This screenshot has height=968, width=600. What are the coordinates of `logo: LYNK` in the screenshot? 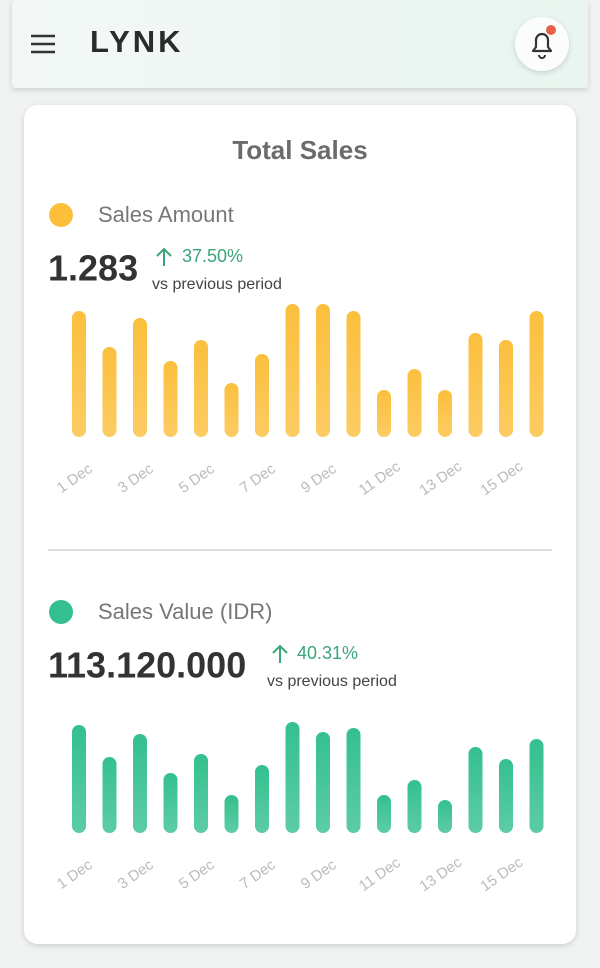 It's located at (137, 41).